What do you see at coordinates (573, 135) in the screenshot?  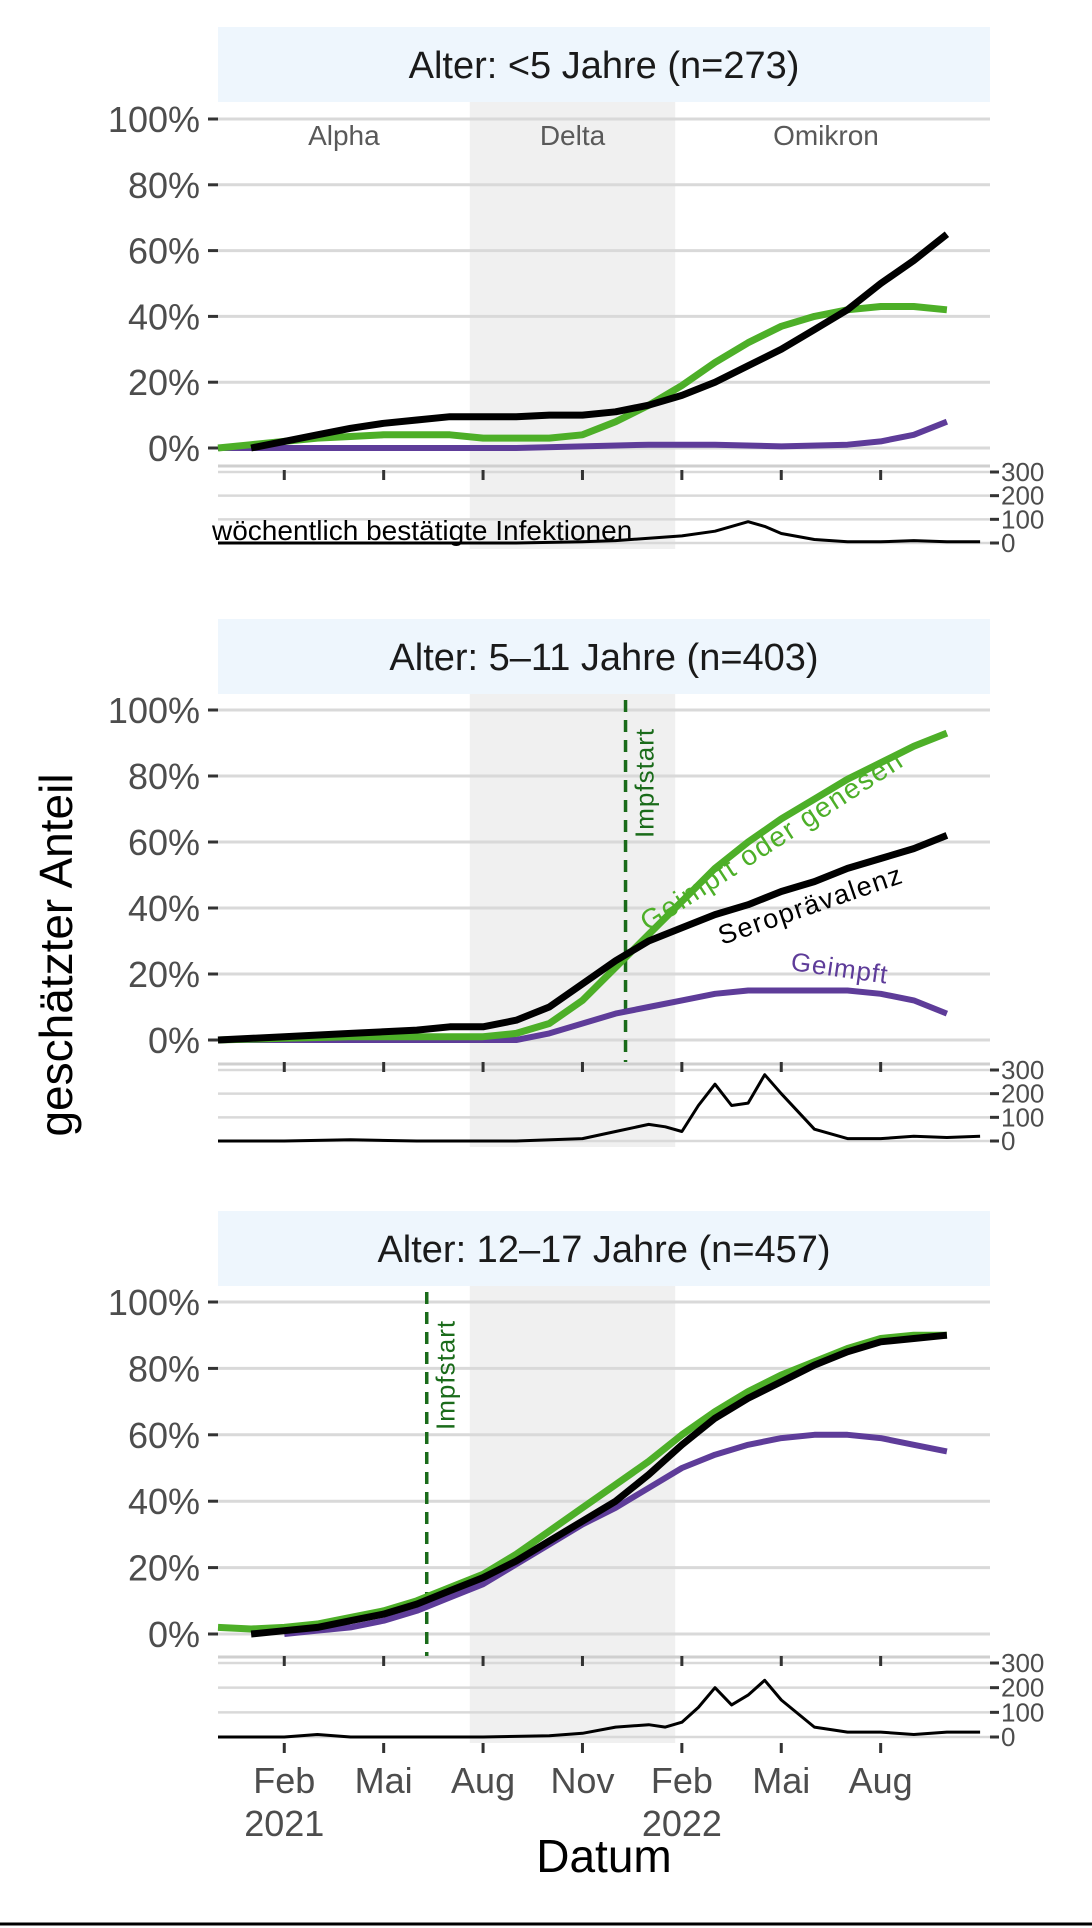 I see `variant-label-delta: Delta` at bounding box center [573, 135].